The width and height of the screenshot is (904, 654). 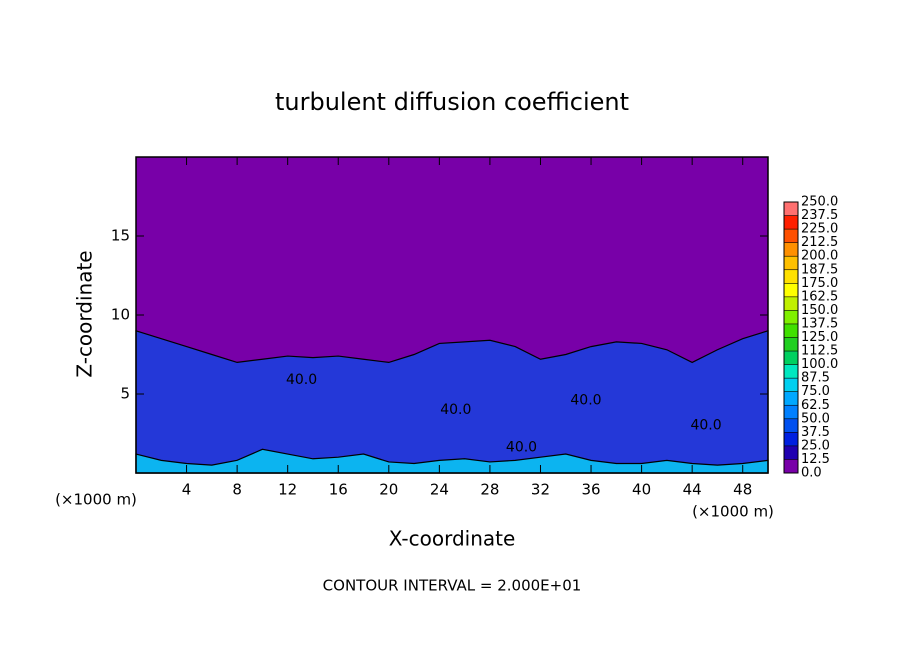 I want to click on colorbar-label: 187.5, so click(x=819, y=269).